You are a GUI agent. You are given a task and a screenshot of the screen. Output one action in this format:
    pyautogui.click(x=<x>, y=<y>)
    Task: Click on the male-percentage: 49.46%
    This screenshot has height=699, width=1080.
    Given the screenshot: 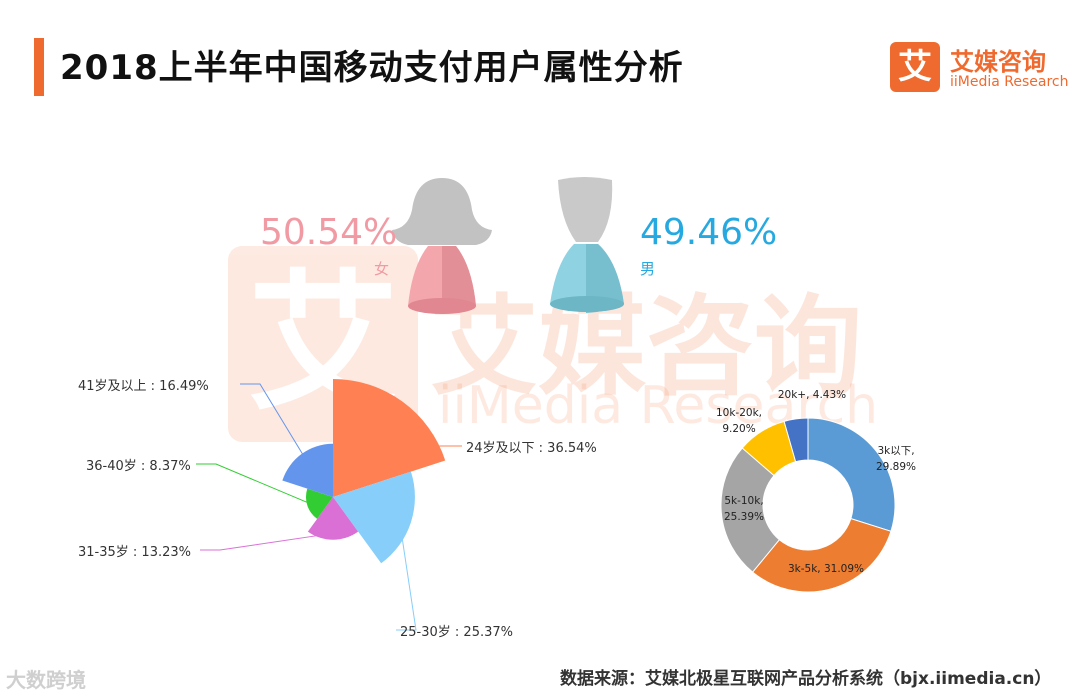 What is the action you would take?
    pyautogui.click(x=709, y=232)
    